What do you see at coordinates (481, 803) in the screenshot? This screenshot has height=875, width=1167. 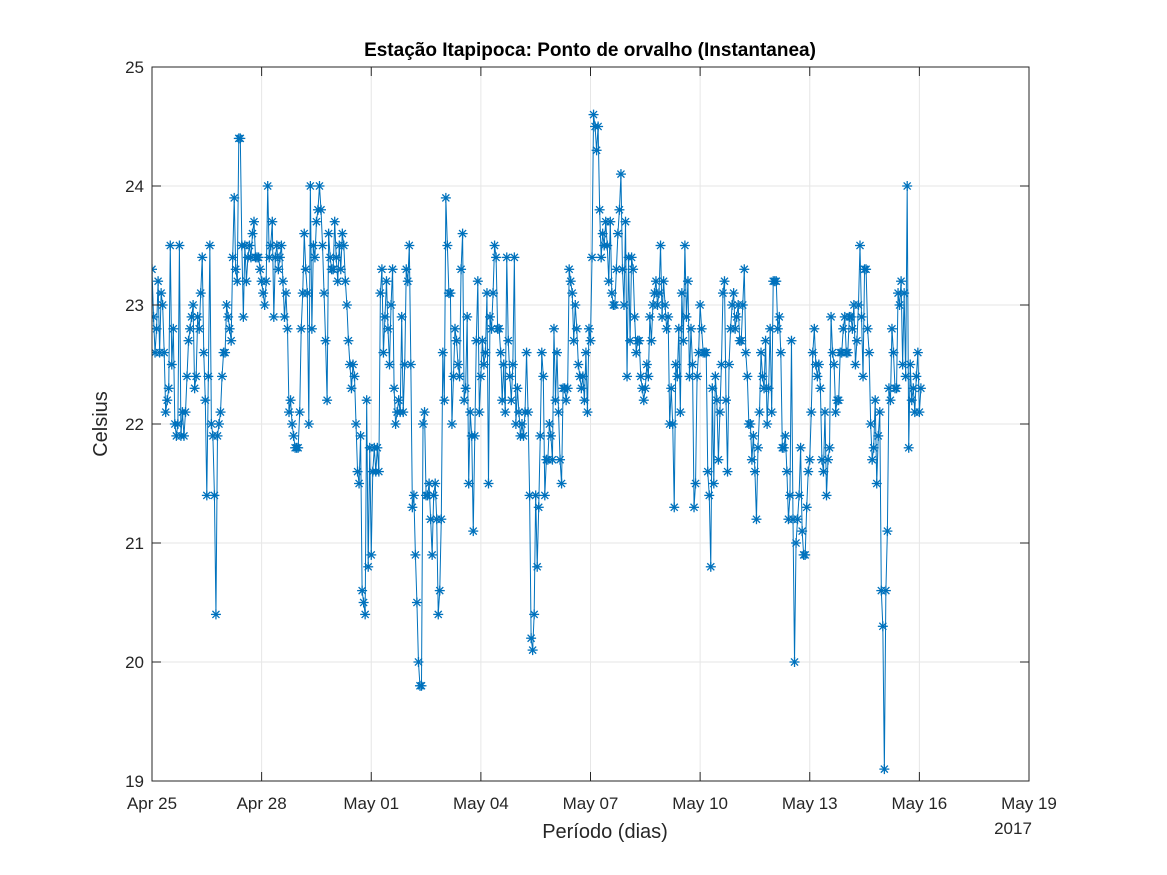 I see `x-tick-label: May 04` at bounding box center [481, 803].